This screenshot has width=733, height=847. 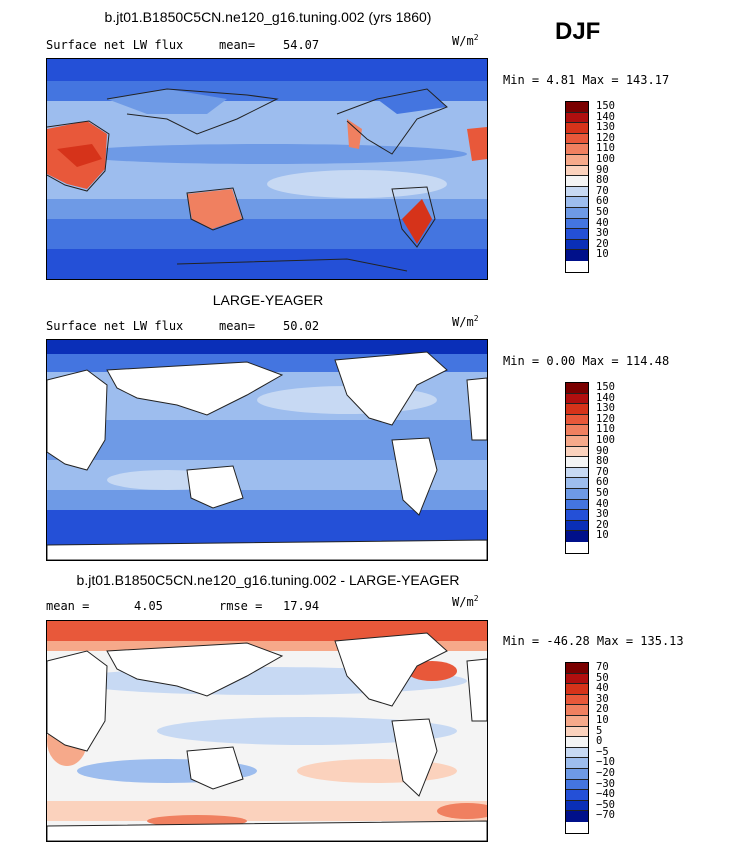 I want to click on panel3-mean-value: 4.05, so click(x=148, y=606).